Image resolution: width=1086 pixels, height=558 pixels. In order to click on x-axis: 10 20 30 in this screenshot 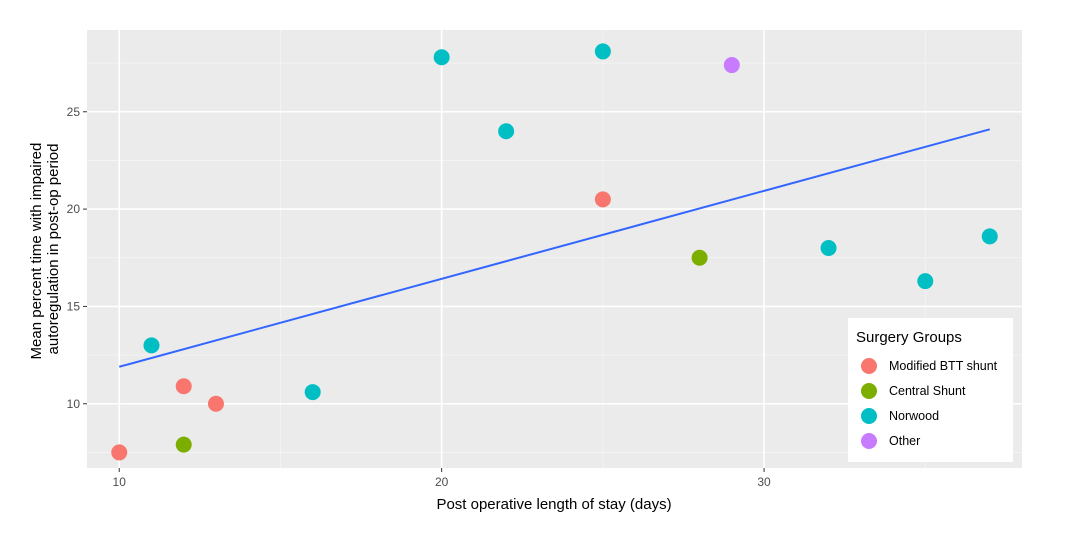, I will do `click(442, 478)`.